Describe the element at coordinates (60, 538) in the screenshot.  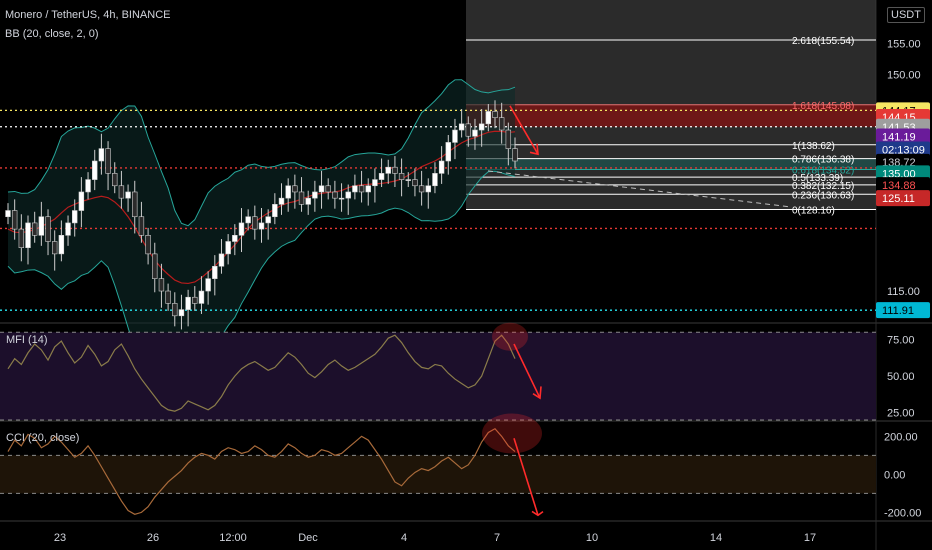
I see `x-axis-tick: 23` at that location.